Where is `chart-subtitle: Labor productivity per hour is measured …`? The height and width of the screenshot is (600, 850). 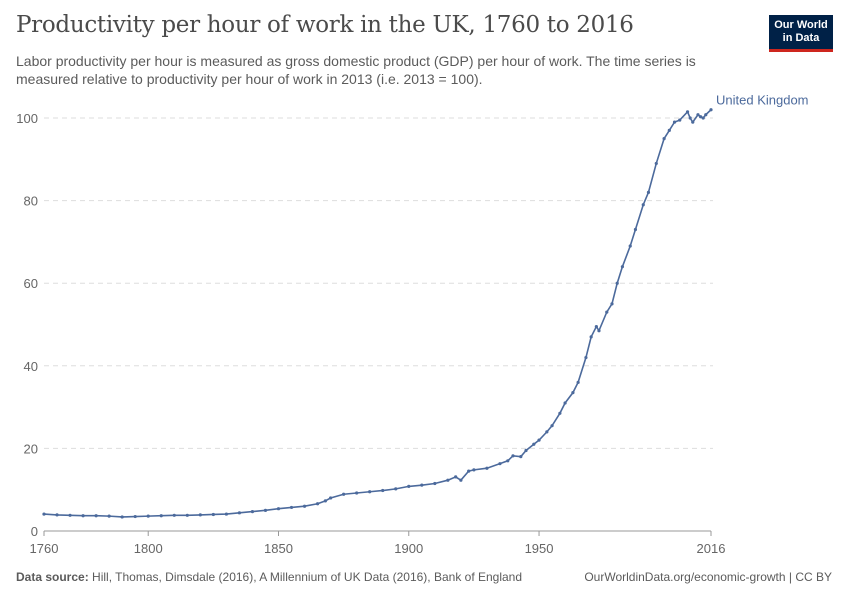
chart-subtitle: Labor productivity per hour is measured … is located at coordinates (356, 70).